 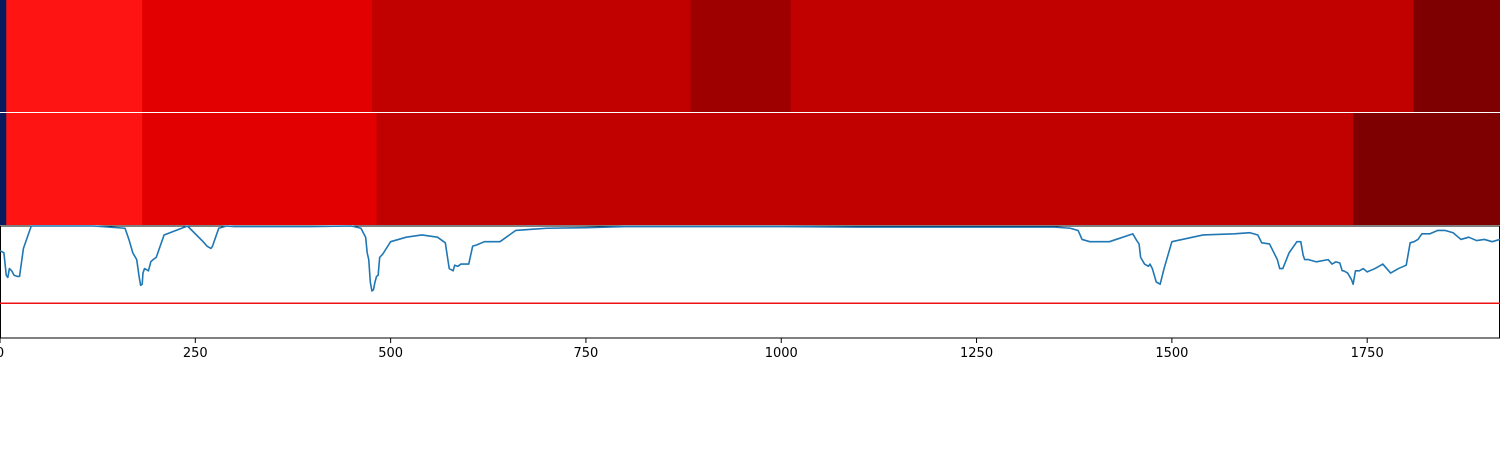 I want to click on x-tick-label: 250, so click(x=195, y=353).